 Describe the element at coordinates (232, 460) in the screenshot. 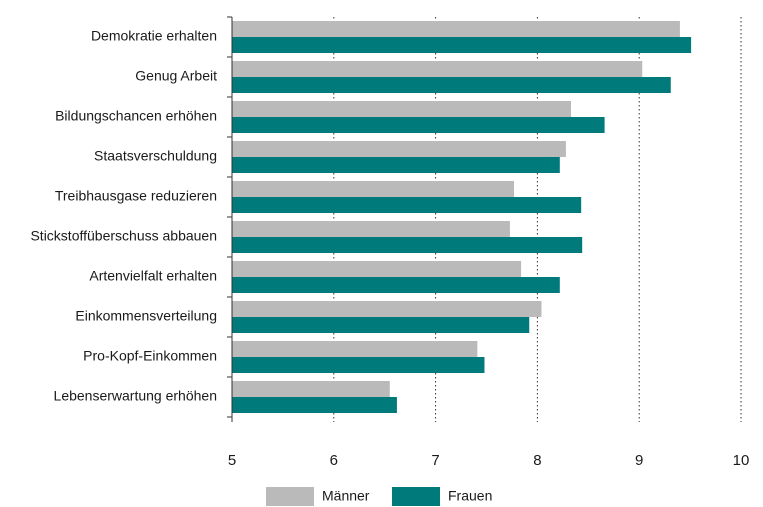

I see `x-tick-label-5: 5` at that location.